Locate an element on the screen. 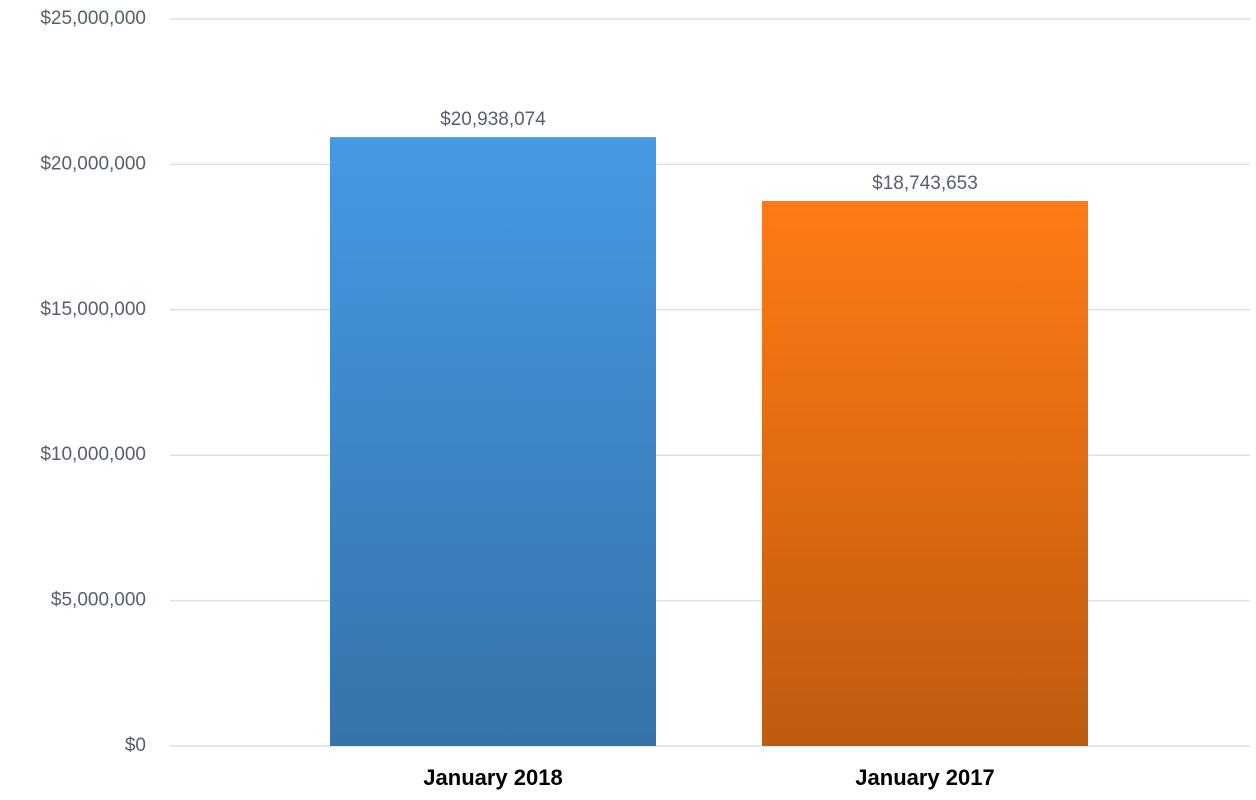 Image resolution: width=1256 pixels, height=800 pixels. y-tick-label: $15,000,000 is located at coordinates (93, 309).